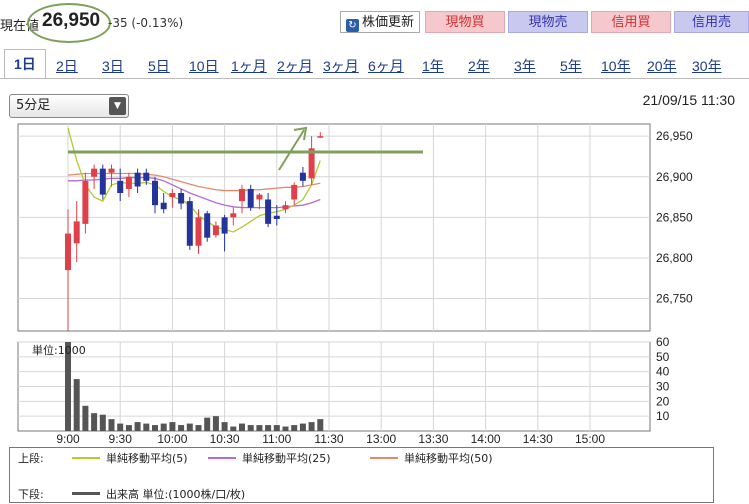  I want to click on ma25-line, so click(194, 192).